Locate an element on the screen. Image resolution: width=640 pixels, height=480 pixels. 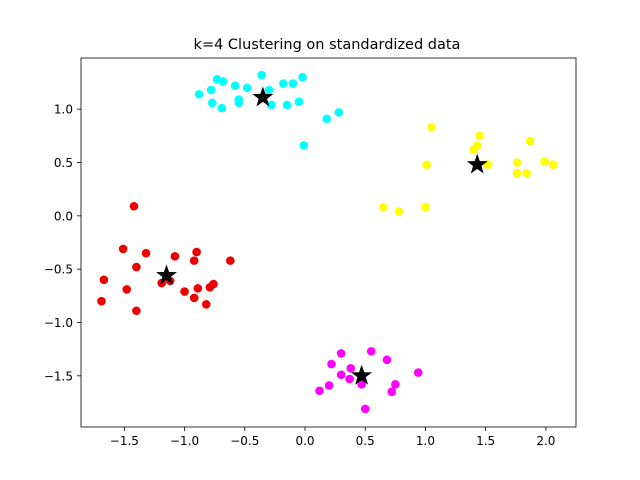
chart-title: k=4 Clustering on standardized data is located at coordinates (327, 45).